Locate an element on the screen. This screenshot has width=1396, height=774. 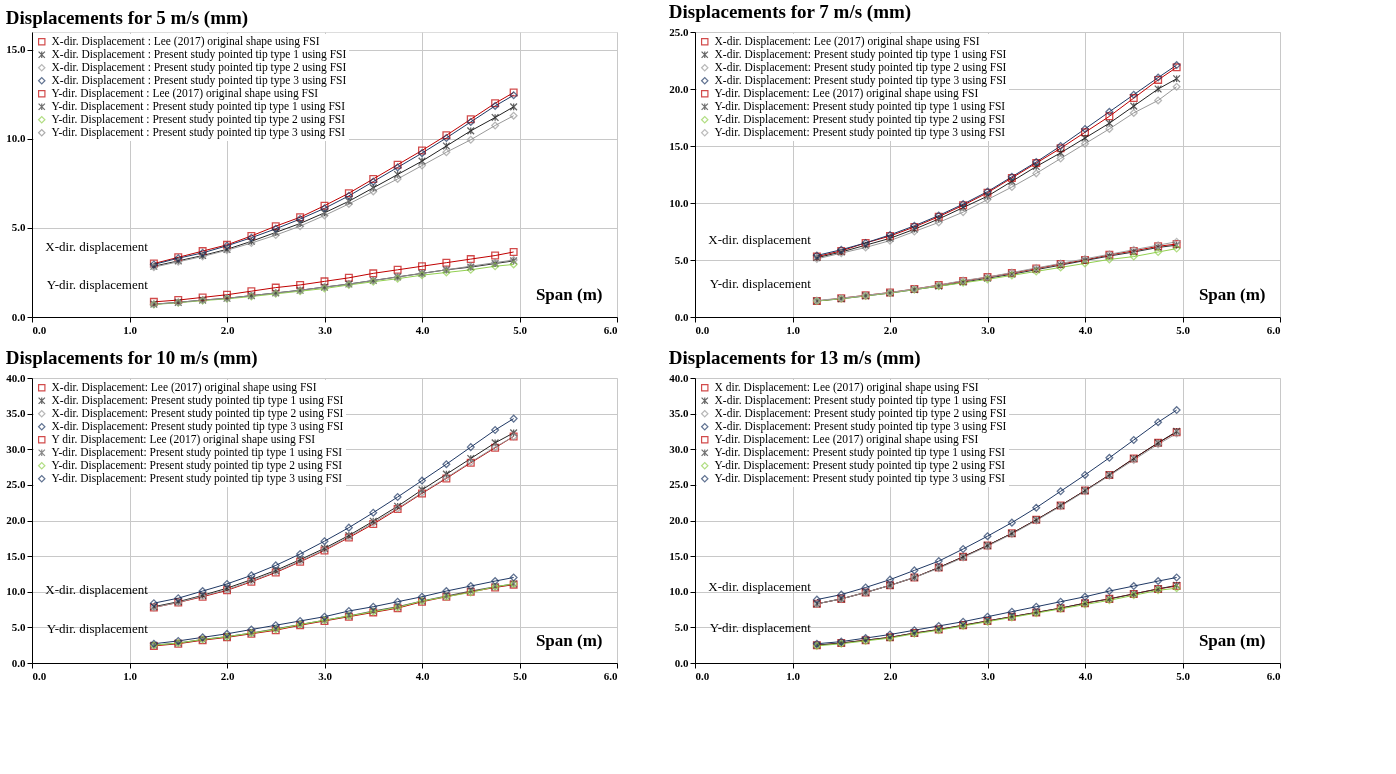
legend-label: X-dir. Displacement : Present study pointed tip type 3 using FSI is located at coordinates (199, 80).